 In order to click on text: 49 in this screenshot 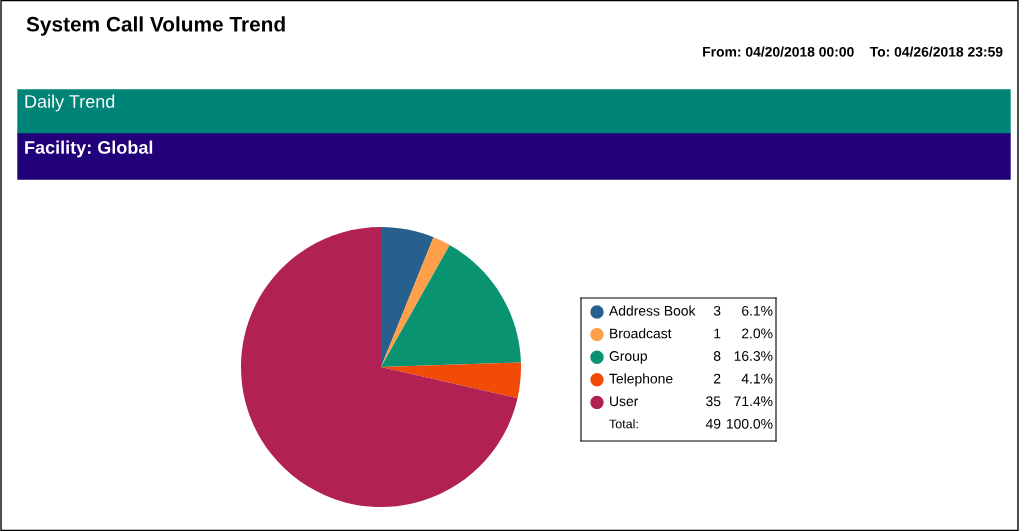, I will do `click(713, 423)`.